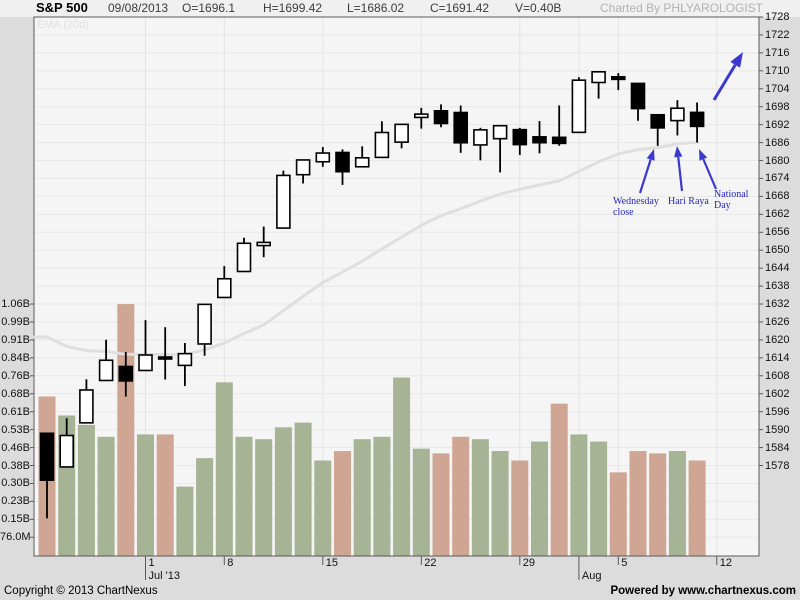  Describe the element at coordinates (726, 563) in the screenshot. I see `date-tick-label: 12` at that location.